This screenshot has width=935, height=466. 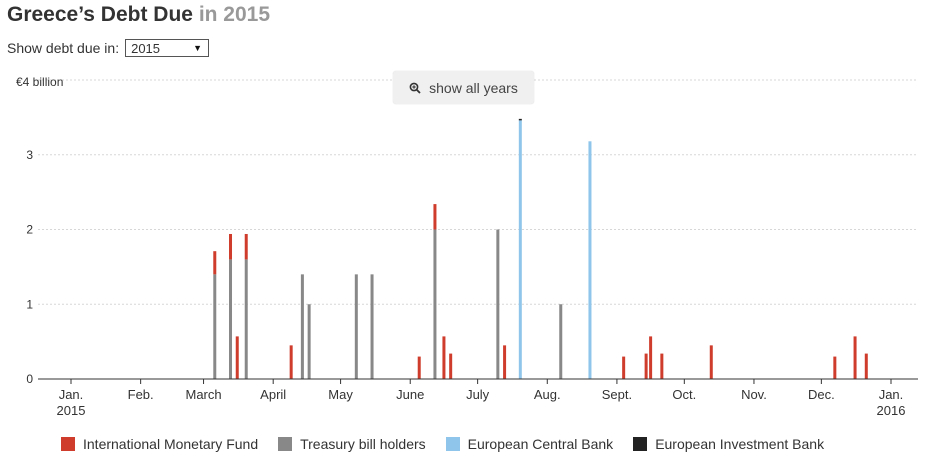 I want to click on zoom-magnifier-icon, so click(x=415, y=88).